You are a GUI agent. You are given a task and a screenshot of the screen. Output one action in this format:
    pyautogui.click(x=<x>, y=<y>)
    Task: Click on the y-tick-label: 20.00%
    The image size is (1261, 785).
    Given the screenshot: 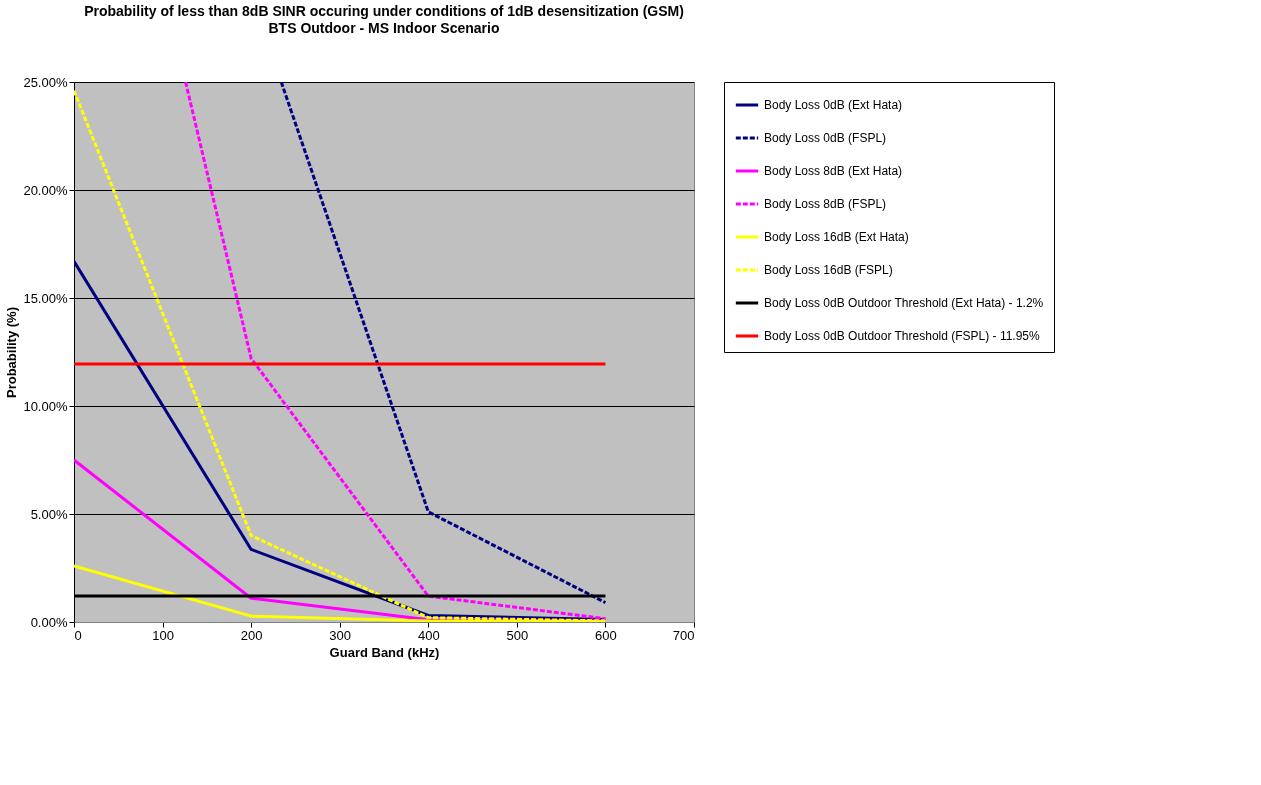 What is the action you would take?
    pyautogui.click(x=45, y=190)
    